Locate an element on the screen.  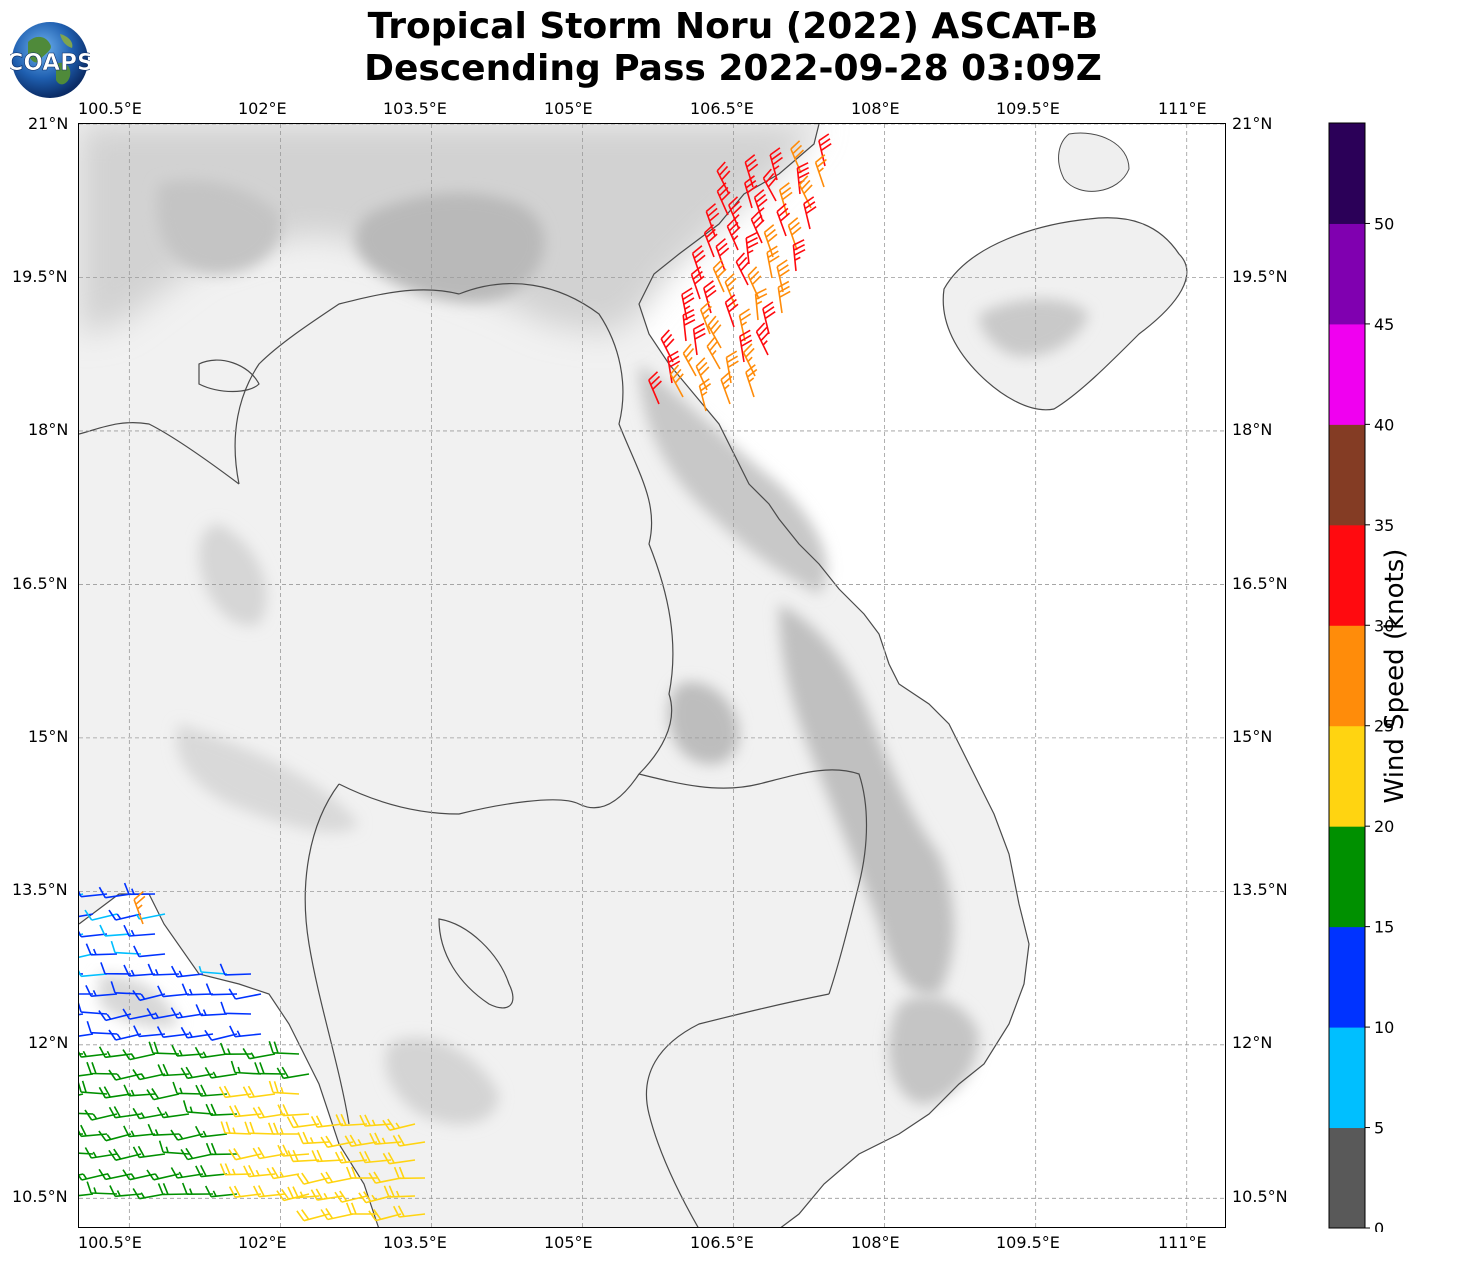
lat-tick-left: 10.5°N is located at coordinates (40, 1196).